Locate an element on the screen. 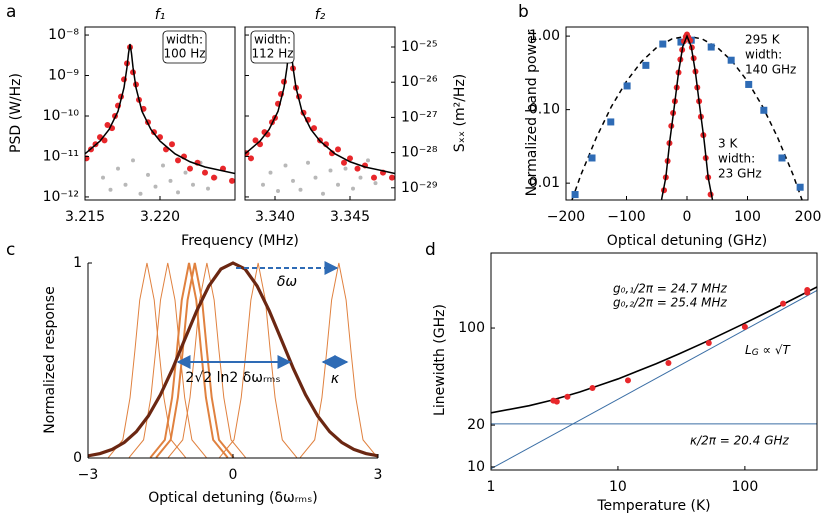  y-tick-label: 10⁻¹² is located at coordinates (61, 197).